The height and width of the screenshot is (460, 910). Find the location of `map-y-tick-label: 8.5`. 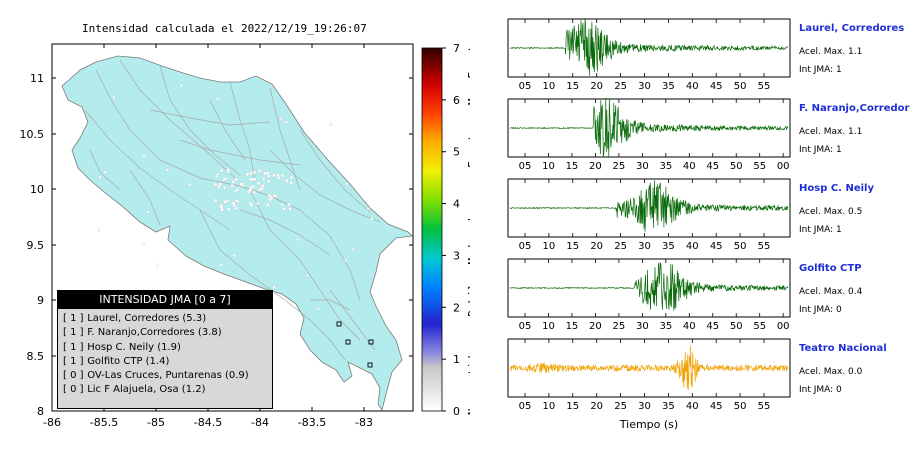

map-y-tick-label: 8.5 is located at coordinates (36, 356).